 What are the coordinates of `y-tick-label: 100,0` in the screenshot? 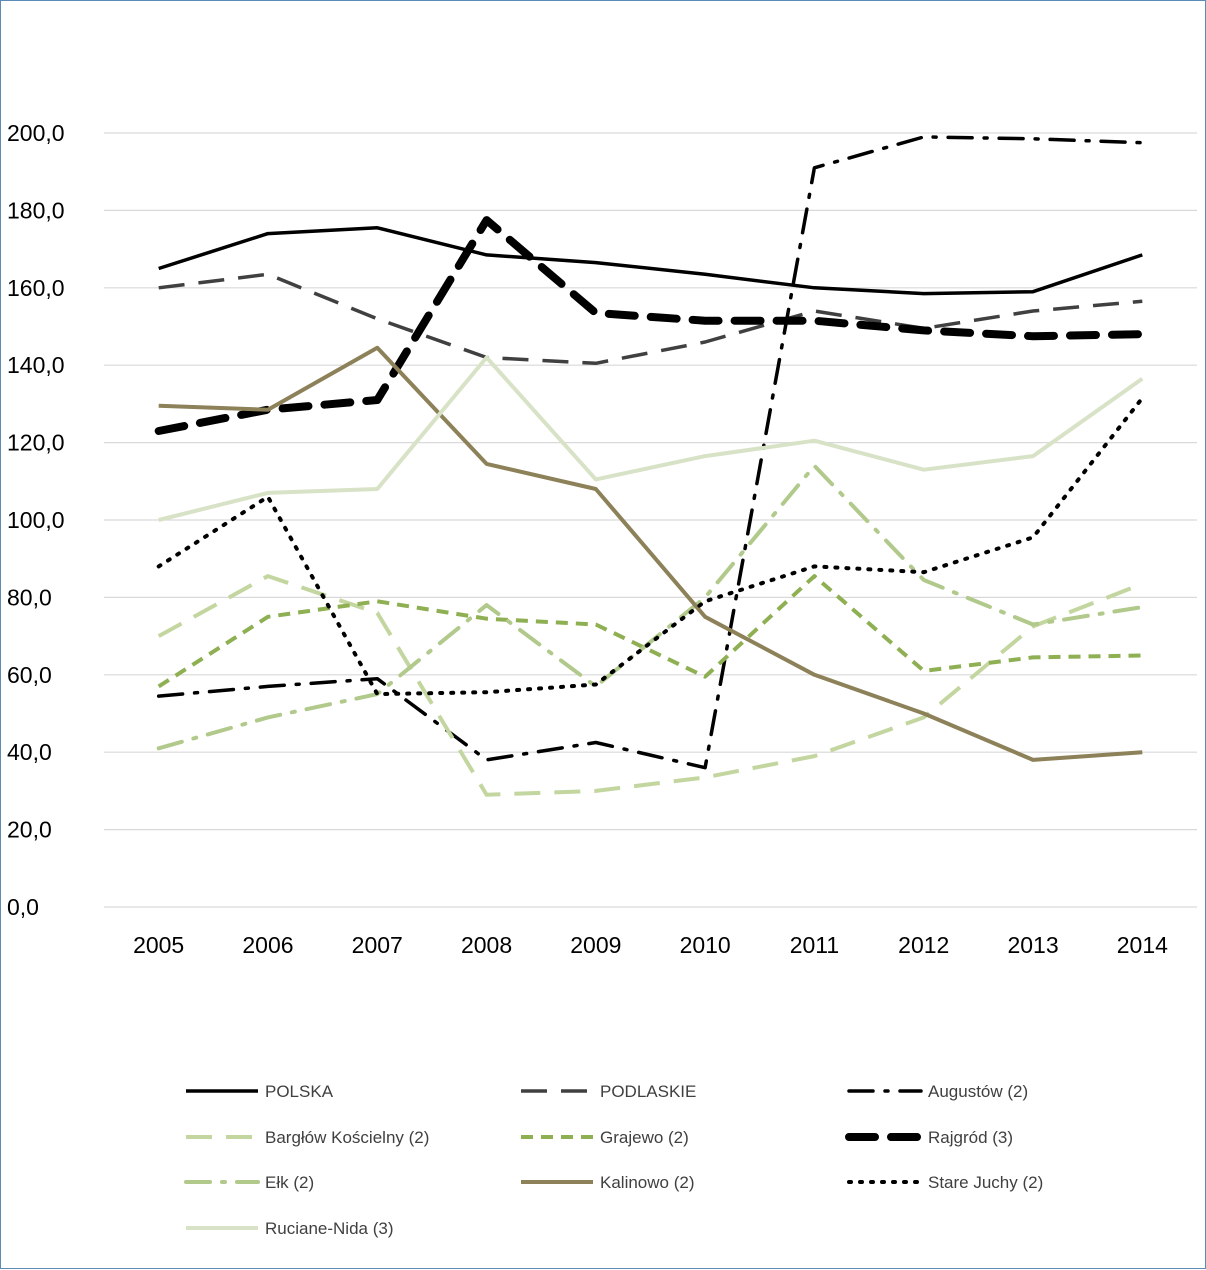 It's located at (36, 520).